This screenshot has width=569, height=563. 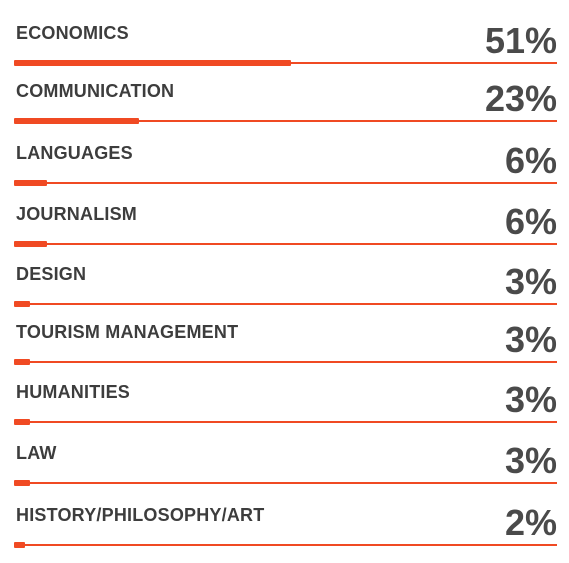 What do you see at coordinates (530, 522) in the screenshot?
I see `value-label: 2%` at bounding box center [530, 522].